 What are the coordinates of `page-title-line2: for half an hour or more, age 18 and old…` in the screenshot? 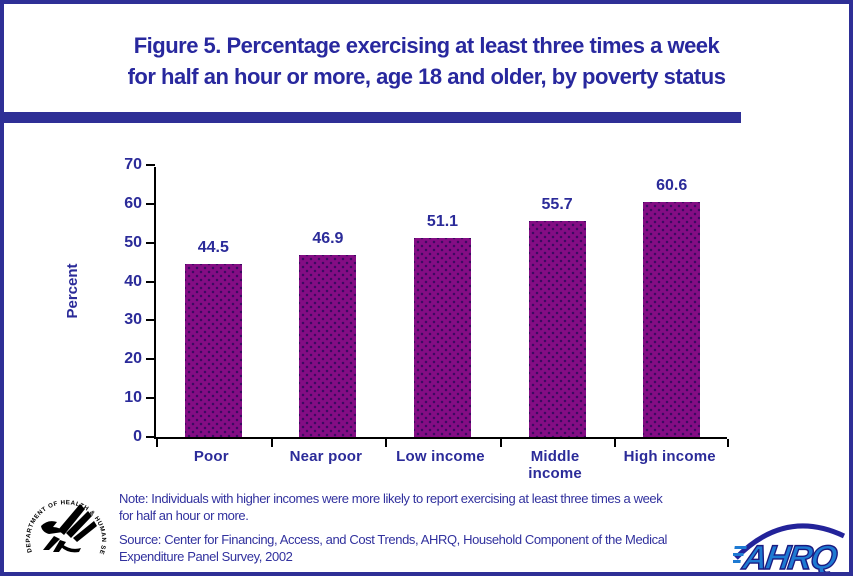 It's located at (426, 76).